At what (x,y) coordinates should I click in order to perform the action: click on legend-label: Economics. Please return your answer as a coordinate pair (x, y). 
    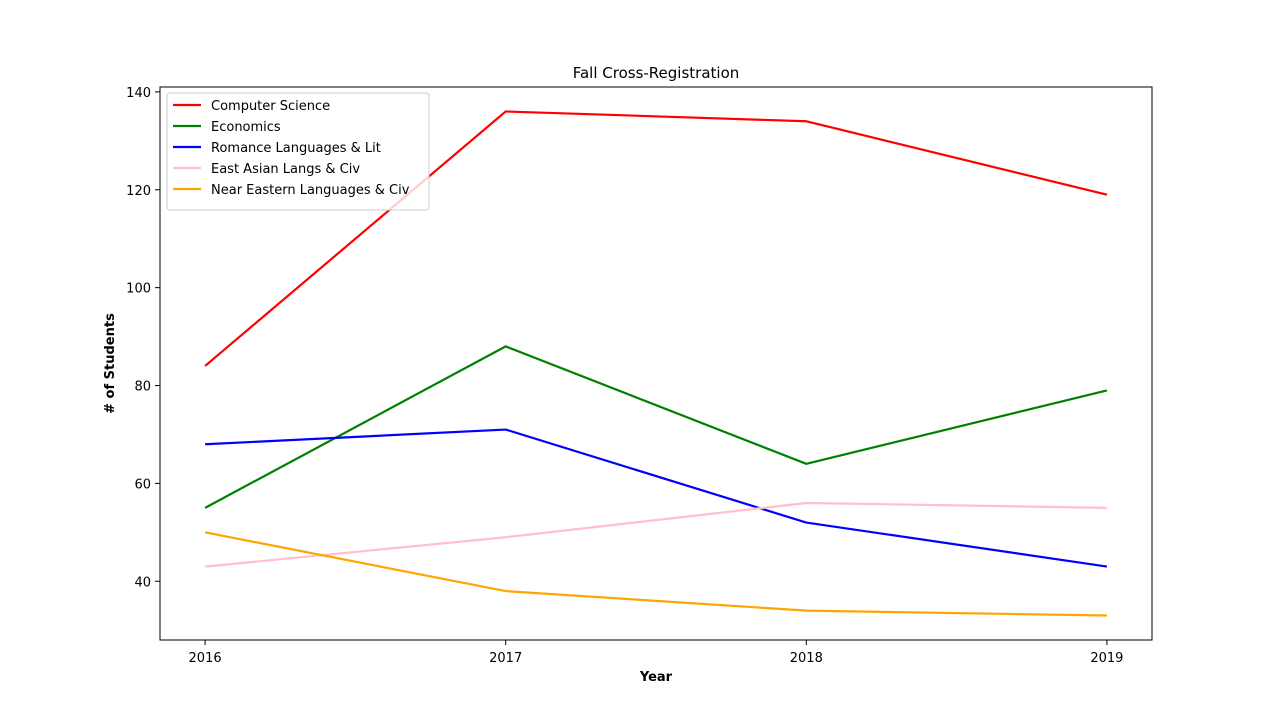
    Looking at the image, I should click on (246, 127).